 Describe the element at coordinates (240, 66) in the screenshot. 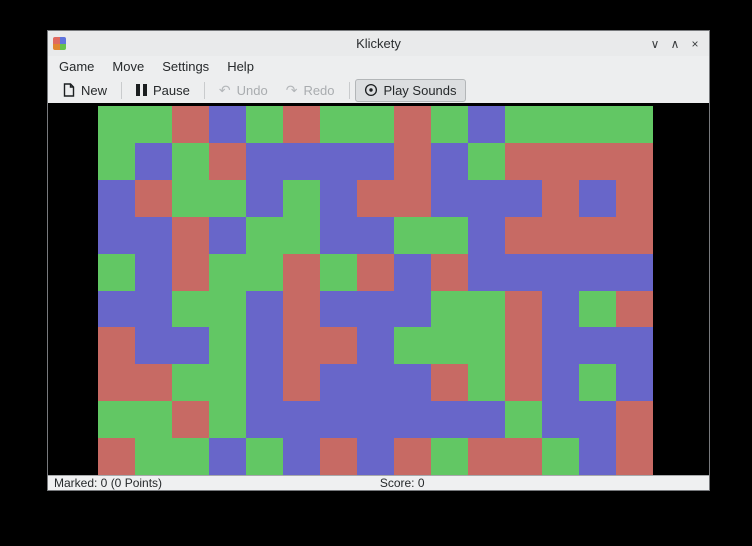

I see `menu-help: Help` at that location.